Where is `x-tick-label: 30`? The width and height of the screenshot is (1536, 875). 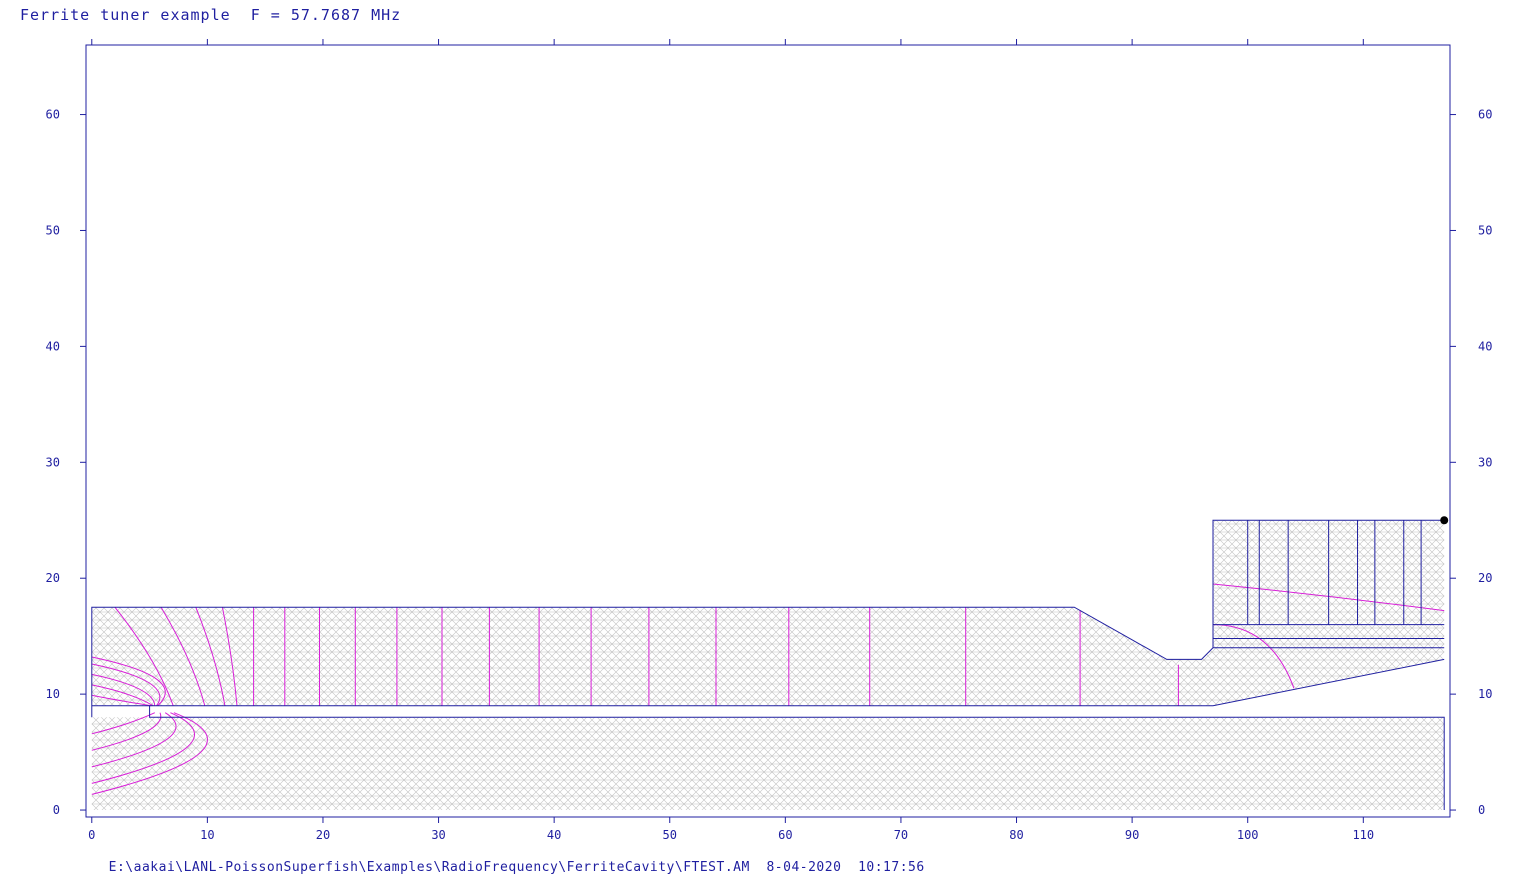
x-tick-label: 30 is located at coordinates (438, 835).